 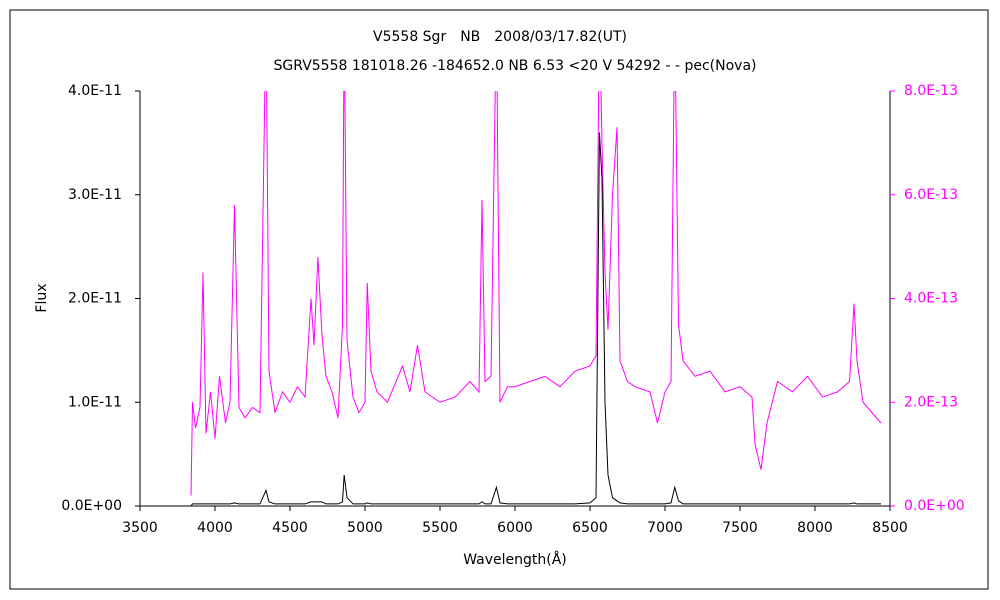 I want to click on x-tick-label: 3500, so click(x=140, y=528).